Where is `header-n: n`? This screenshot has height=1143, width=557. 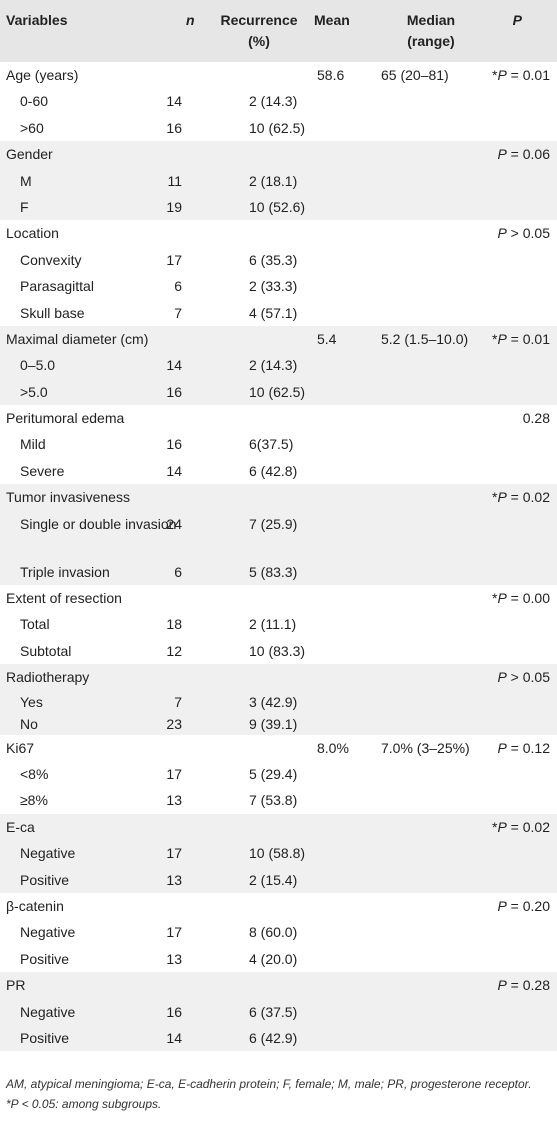 header-n: n is located at coordinates (190, 20).